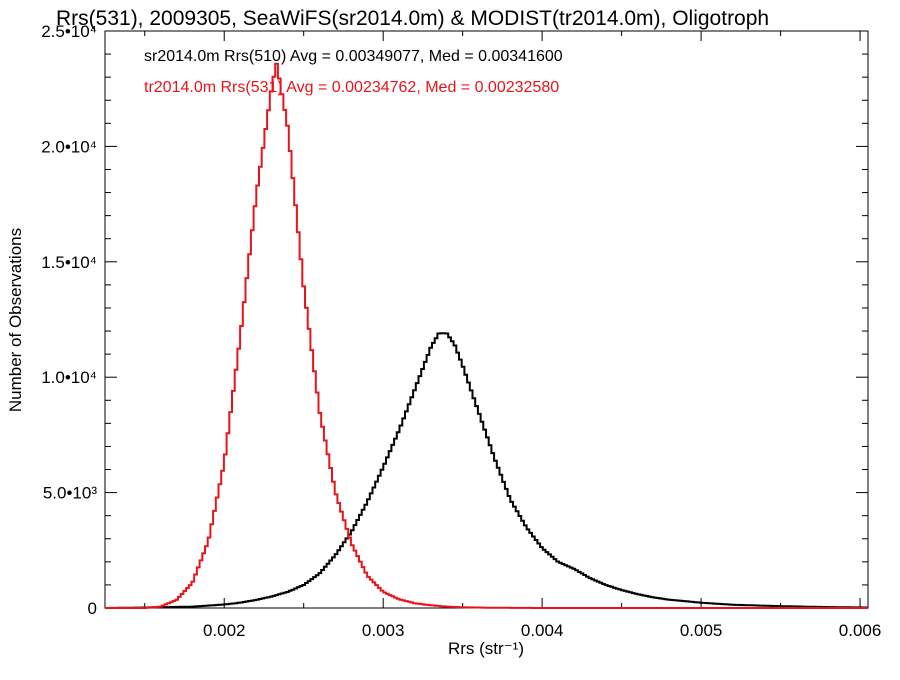 The image size is (900, 680). What do you see at coordinates (69, 377) in the screenshot?
I see `y-tick-label: 1.0•10⁴` at bounding box center [69, 377].